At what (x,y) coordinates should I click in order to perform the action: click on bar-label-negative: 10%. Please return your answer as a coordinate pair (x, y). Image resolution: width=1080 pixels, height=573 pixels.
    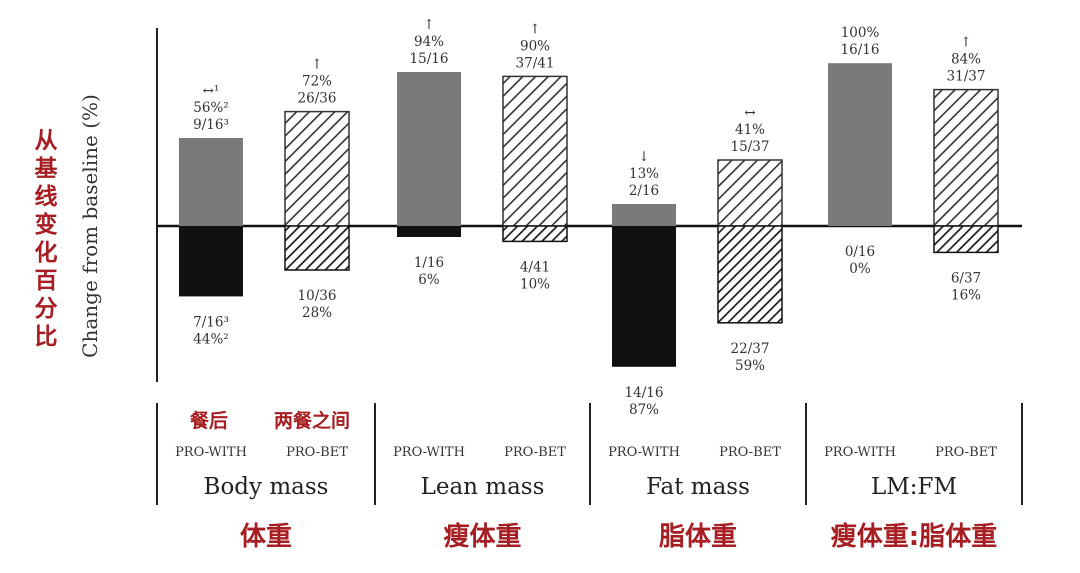
    Looking at the image, I should click on (535, 284).